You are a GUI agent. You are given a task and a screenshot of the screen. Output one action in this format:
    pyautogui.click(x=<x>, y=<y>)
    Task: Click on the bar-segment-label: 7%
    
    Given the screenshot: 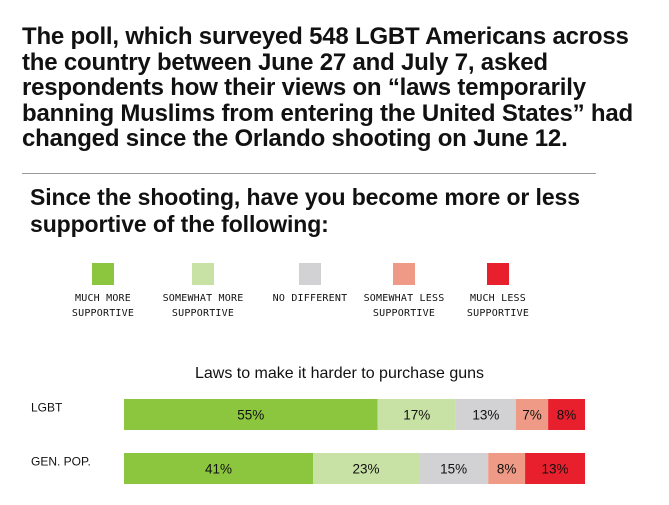 What is the action you would take?
    pyautogui.click(x=532, y=415)
    